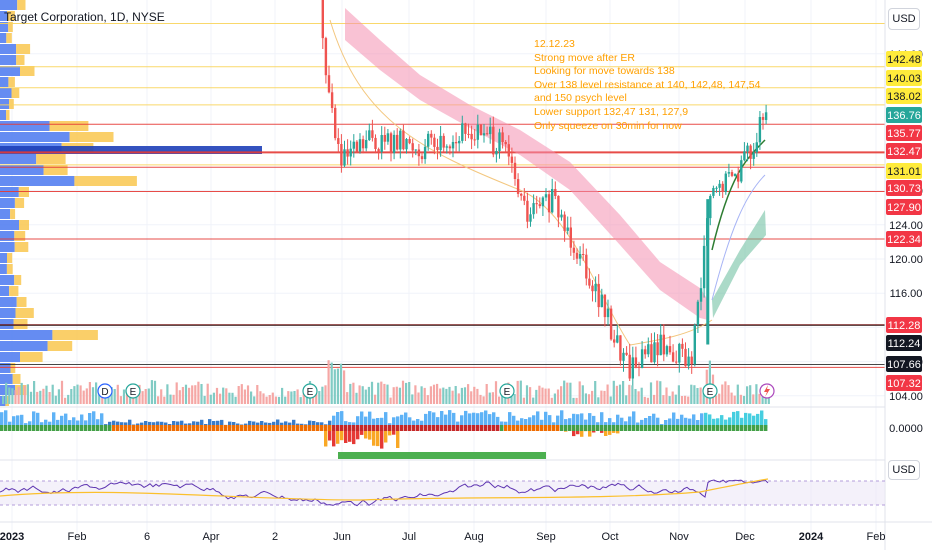 The width and height of the screenshot is (932, 550). What do you see at coordinates (904, 78) in the screenshot?
I see `price-label-tag: 140.03` at bounding box center [904, 78].